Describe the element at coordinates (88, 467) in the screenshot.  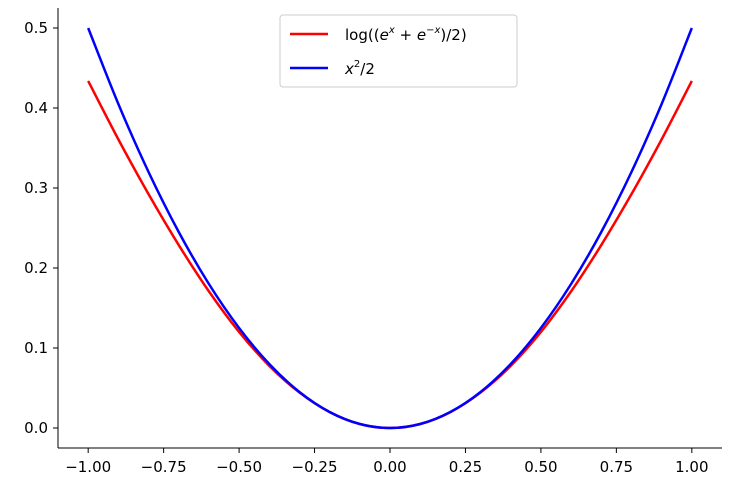
I see `x-tick-label: −1.00` at that location.